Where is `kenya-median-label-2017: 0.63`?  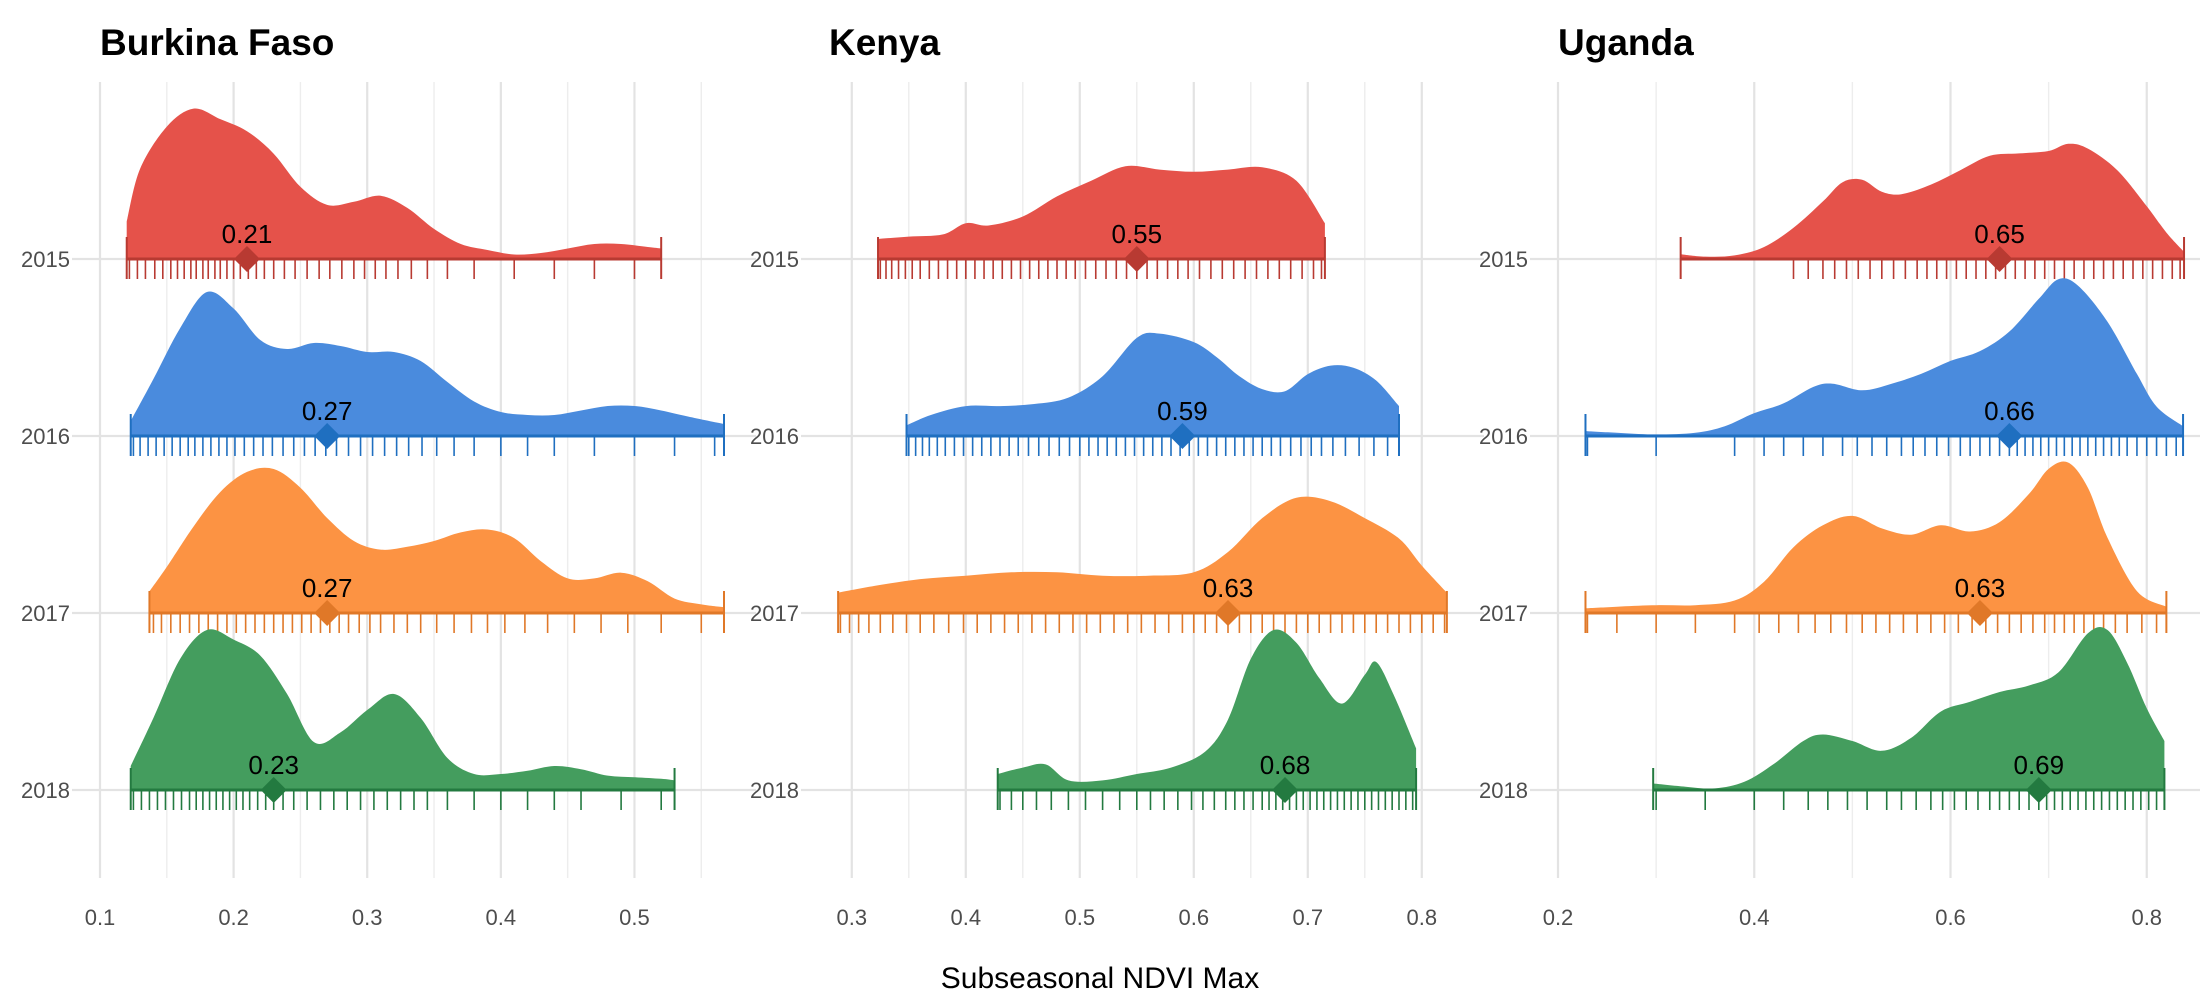
kenya-median-label-2017: 0.63 is located at coordinates (1228, 588).